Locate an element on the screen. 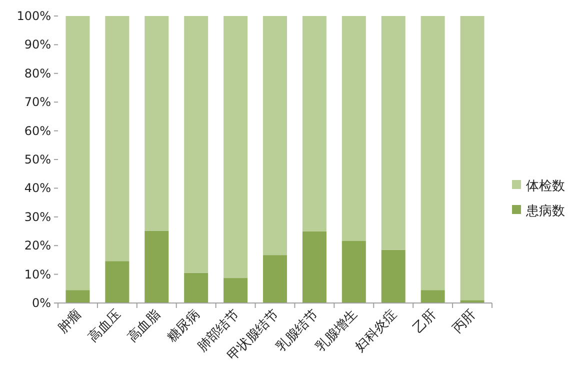 The height and width of the screenshot is (380, 582). x-tick-label: 高血脂 is located at coordinates (144, 326).